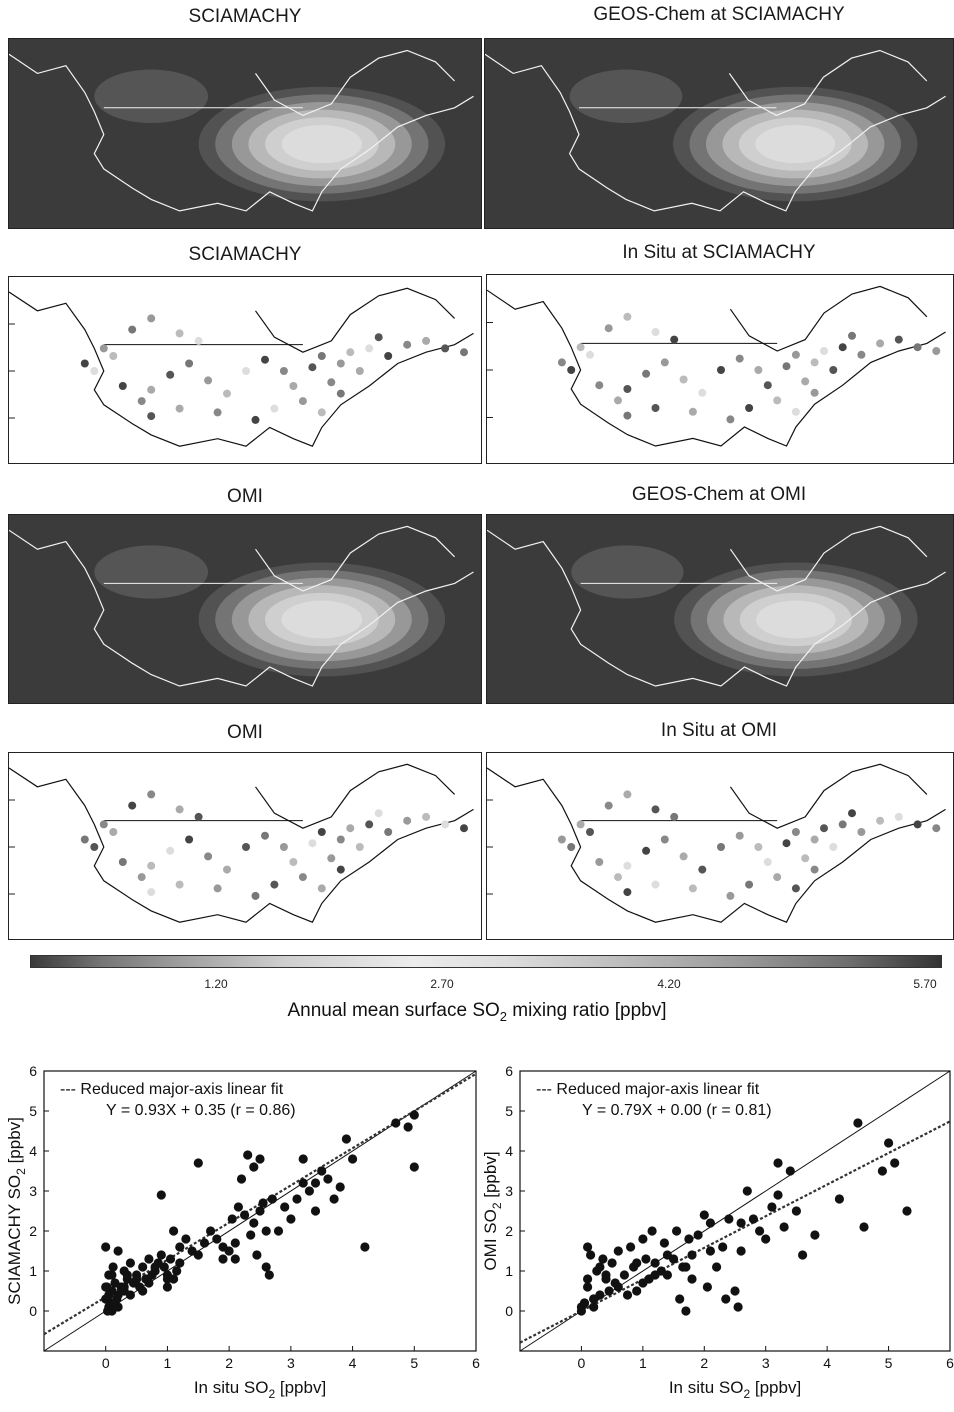 The image size is (954, 1412). What do you see at coordinates (503, 1016) in the screenshot?
I see `colorbar-label-sub: 2` at bounding box center [503, 1016].